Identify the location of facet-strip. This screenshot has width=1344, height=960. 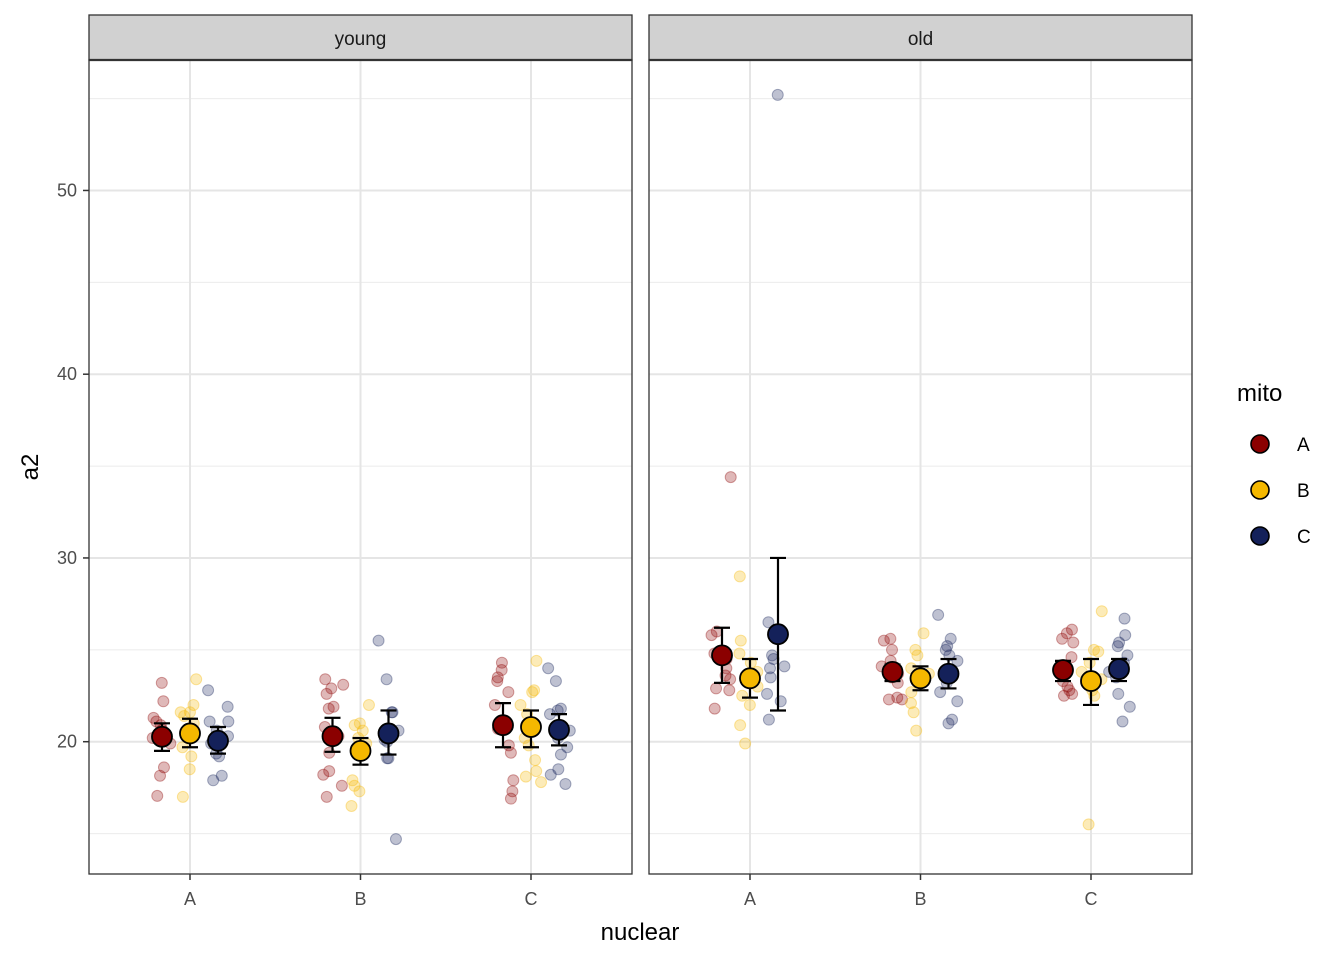
(920, 37).